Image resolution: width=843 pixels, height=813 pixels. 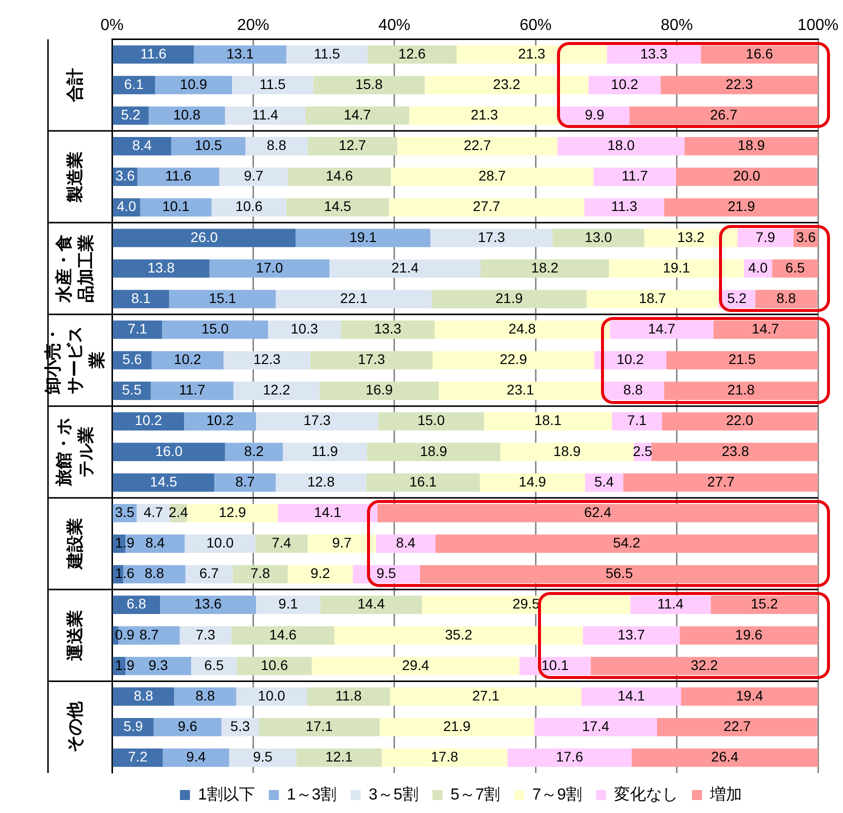 I want to click on data-label: 16.6, so click(x=760, y=53).